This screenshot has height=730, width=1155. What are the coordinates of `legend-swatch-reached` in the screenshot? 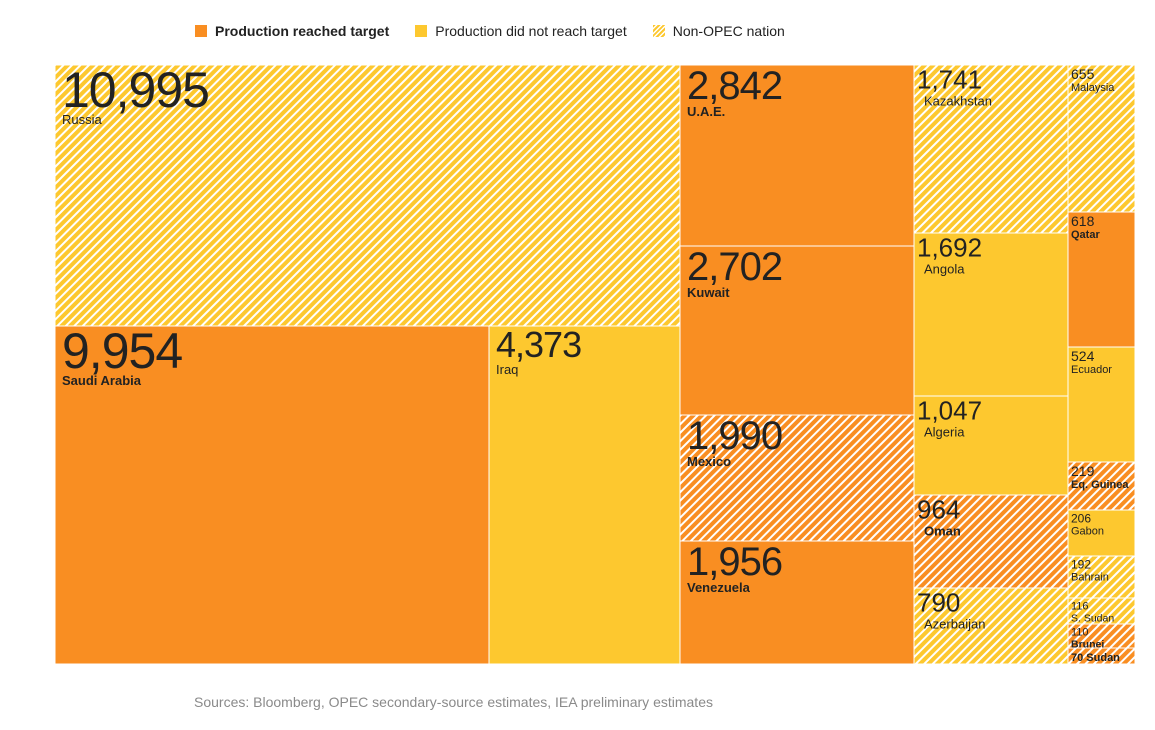 It's located at (201, 31).